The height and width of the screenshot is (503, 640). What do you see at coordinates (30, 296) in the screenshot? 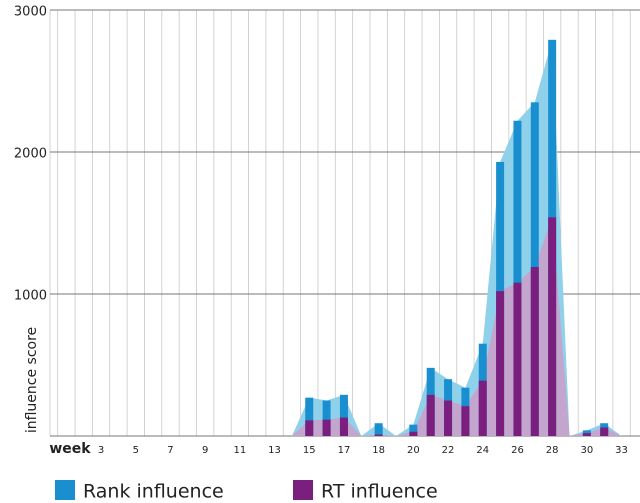
I see `y-tick-label: 1000` at bounding box center [30, 296].